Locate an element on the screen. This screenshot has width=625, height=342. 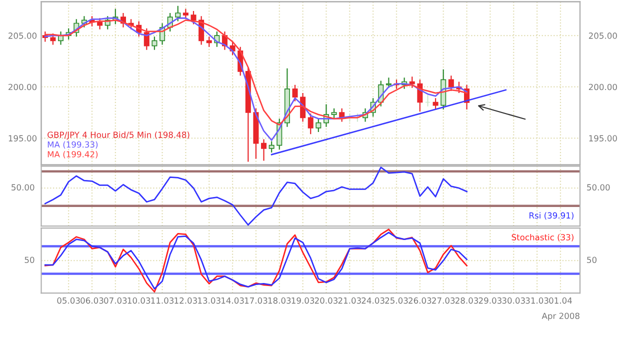
text: Stochastic (33) is located at coordinates (543, 238).